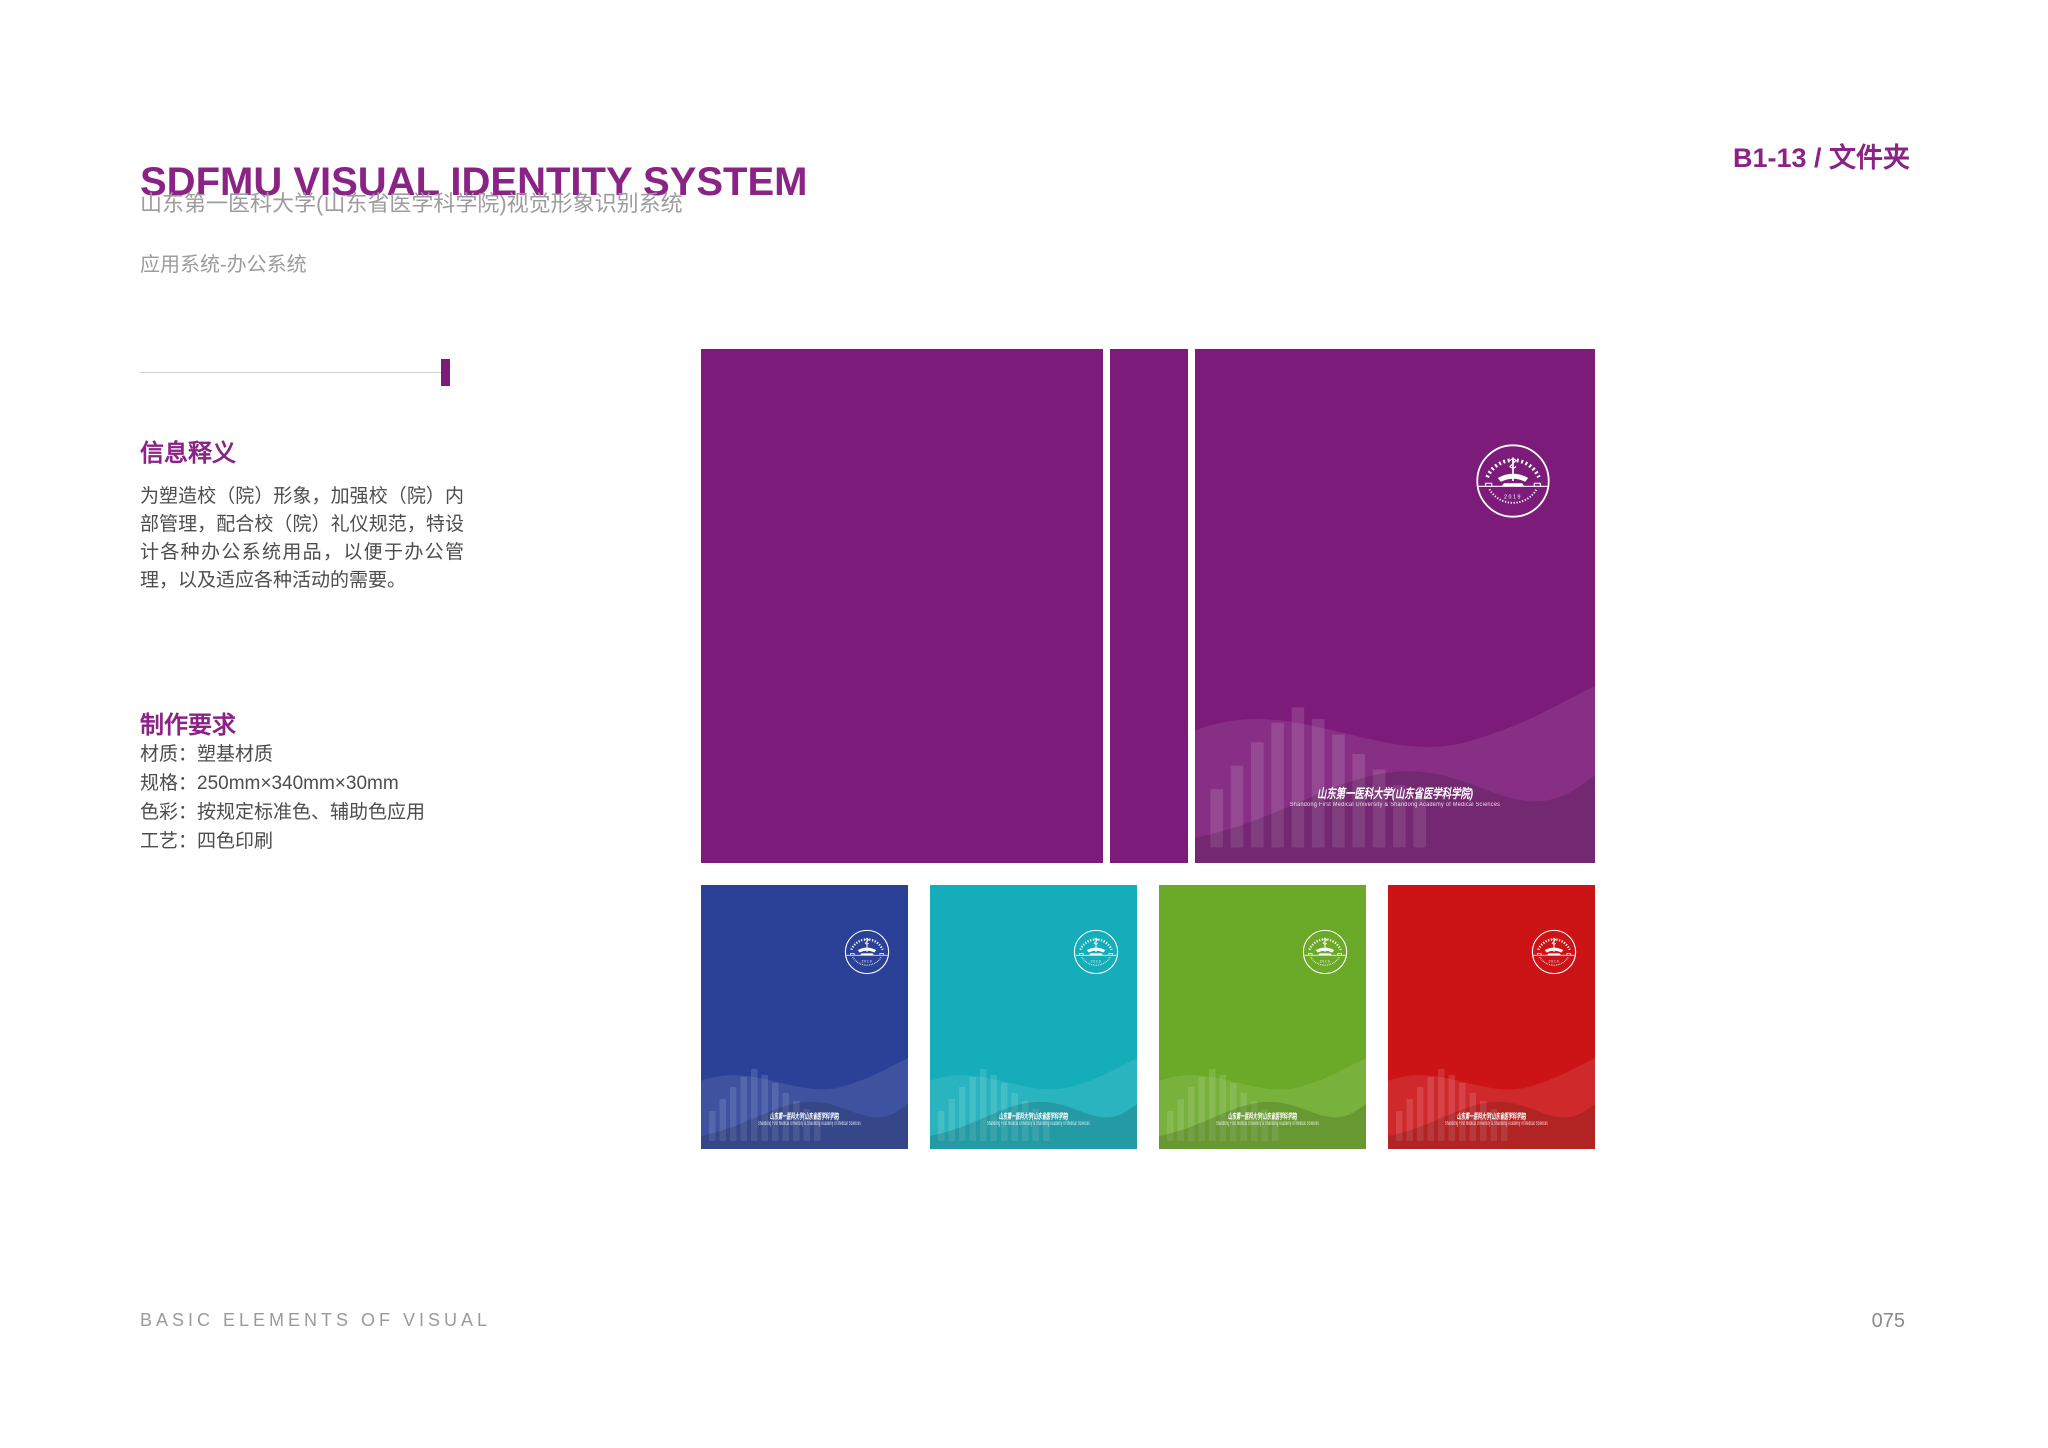 This screenshot has height=1448, width=2048. What do you see at coordinates (445, 372) in the screenshot?
I see `rule-accent-tick` at bounding box center [445, 372].